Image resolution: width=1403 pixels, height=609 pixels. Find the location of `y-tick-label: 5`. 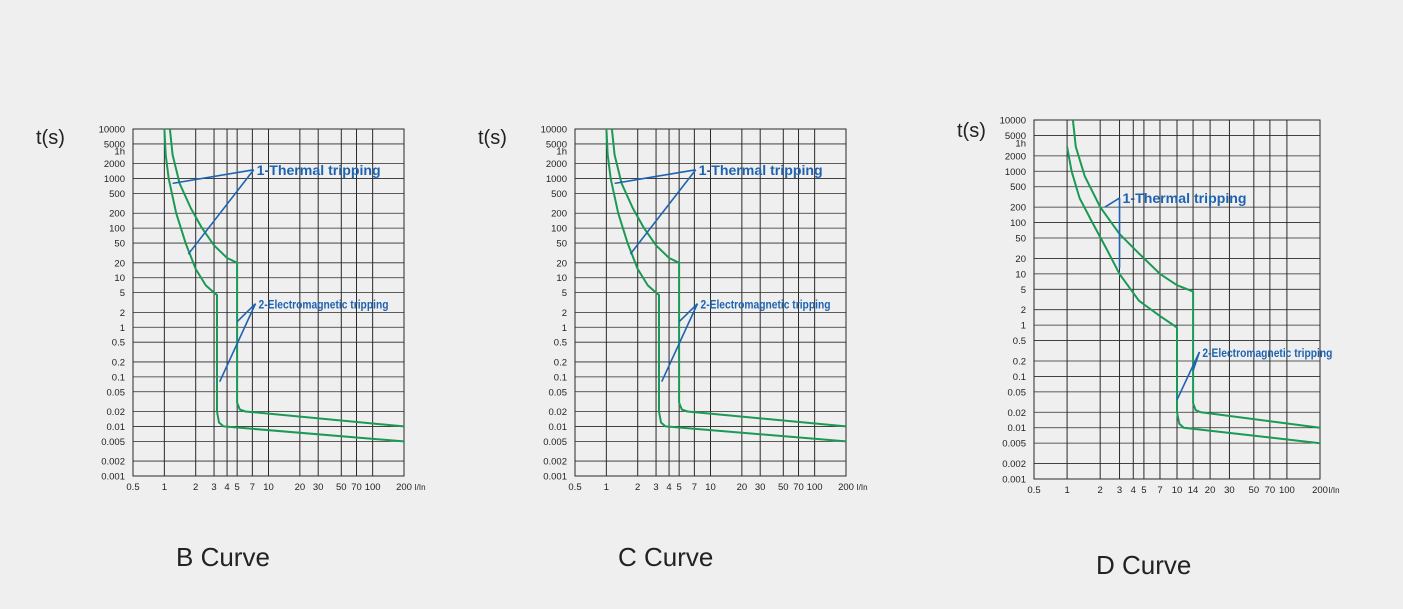

y-tick-label: 5 is located at coordinates (122, 293).